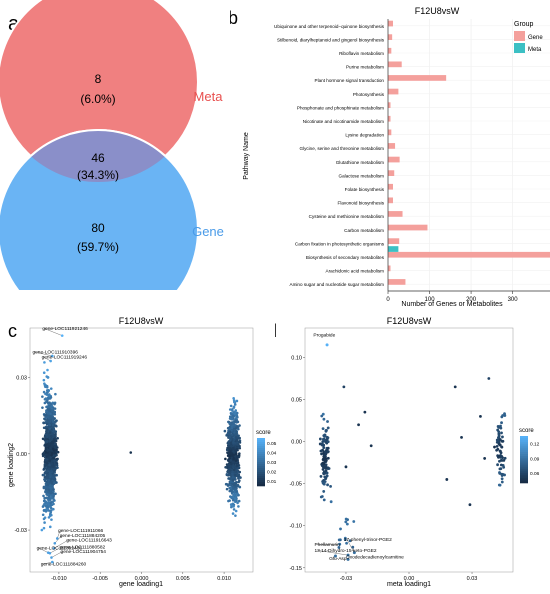 The image size is (550, 594). Describe the element at coordinates (295, 569) in the screenshot. I see `meta-ytick-label: -0.15` at that location.